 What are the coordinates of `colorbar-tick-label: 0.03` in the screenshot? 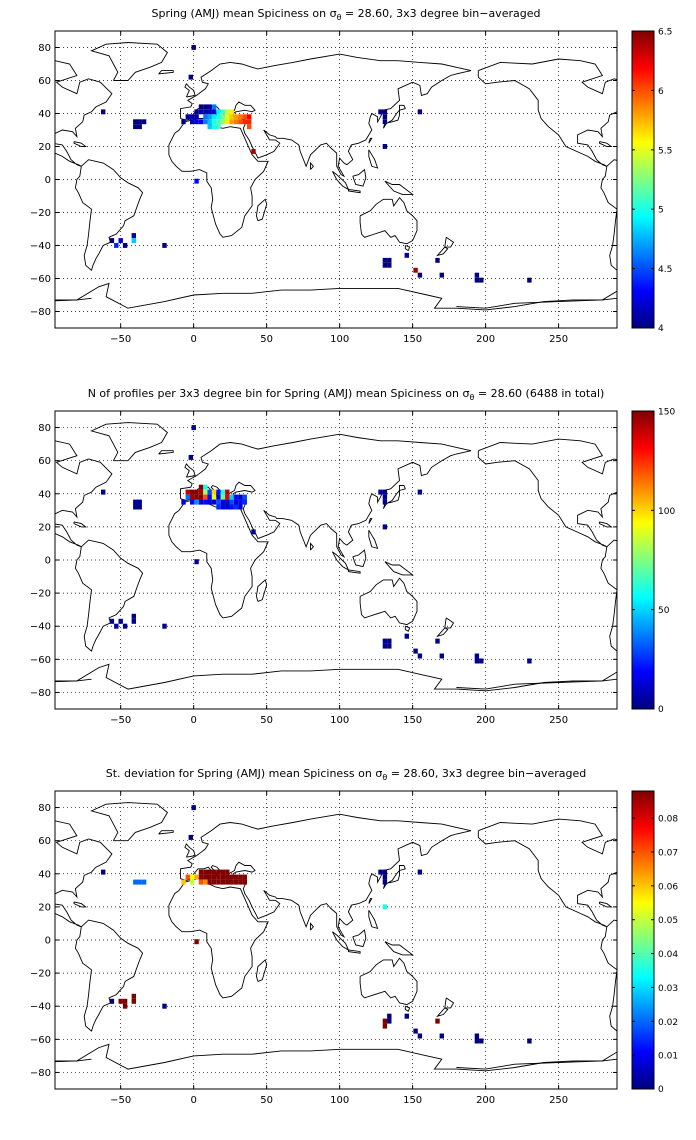 It's located at (668, 989).